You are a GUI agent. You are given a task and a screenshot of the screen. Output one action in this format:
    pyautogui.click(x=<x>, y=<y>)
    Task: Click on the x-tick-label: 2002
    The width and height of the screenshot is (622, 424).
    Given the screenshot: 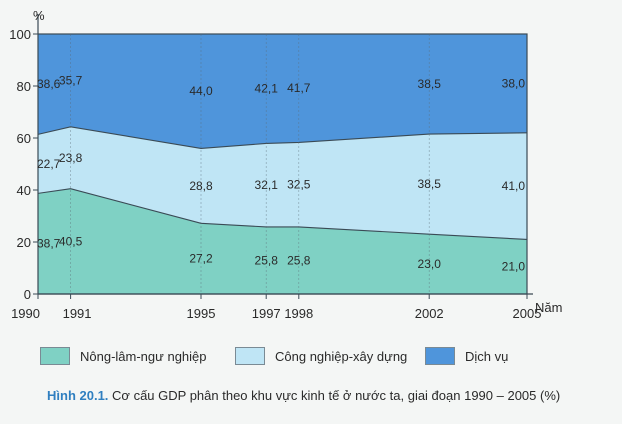 What is the action you would take?
    pyautogui.click(x=429, y=313)
    